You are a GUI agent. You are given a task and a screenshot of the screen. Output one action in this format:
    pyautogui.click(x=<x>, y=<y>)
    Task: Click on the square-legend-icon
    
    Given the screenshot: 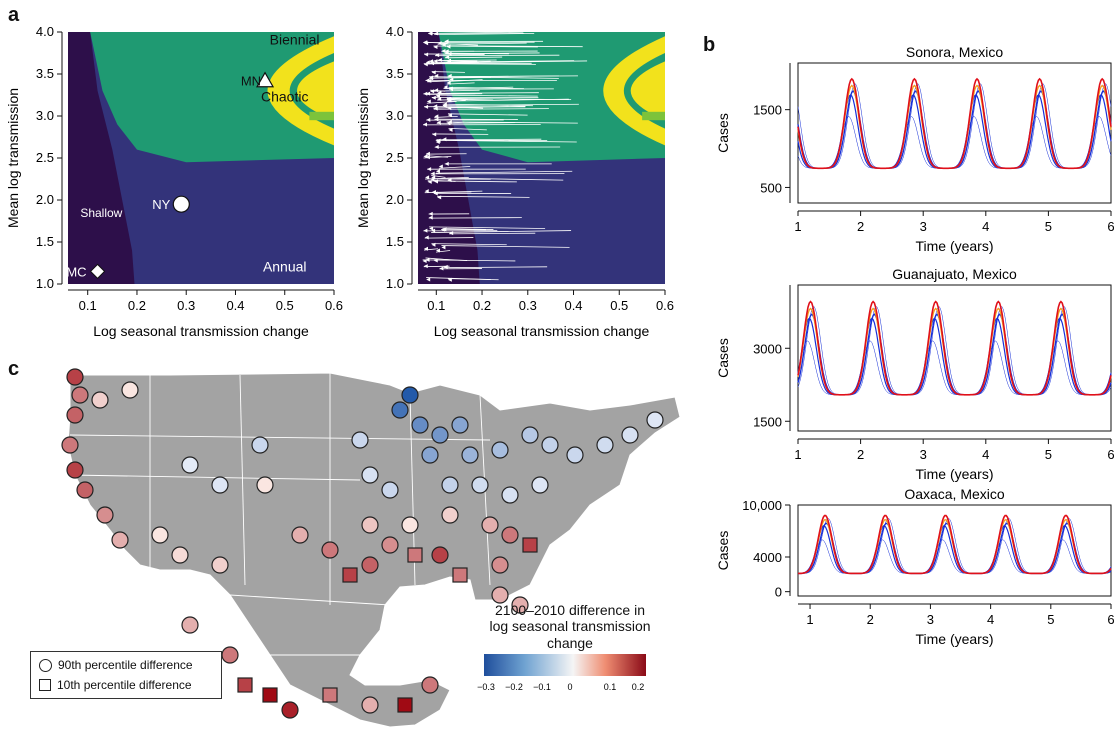 What is the action you would take?
    pyautogui.click(x=45, y=685)
    